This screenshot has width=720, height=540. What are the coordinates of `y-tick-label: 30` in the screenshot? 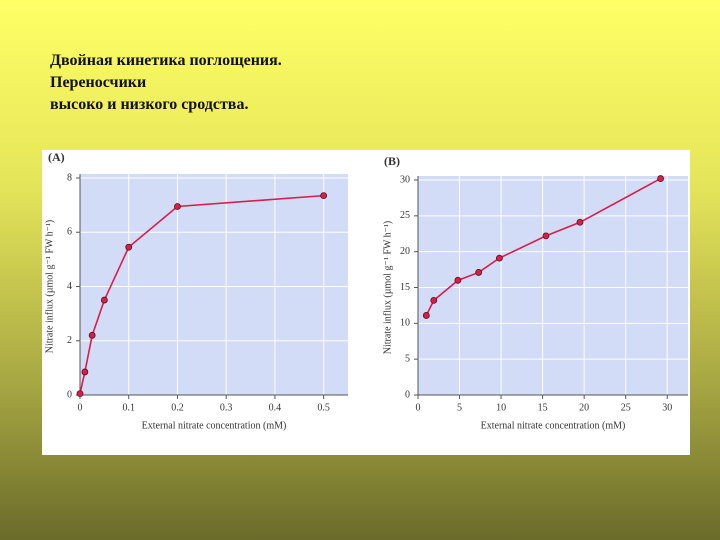 It's located at (405, 179).